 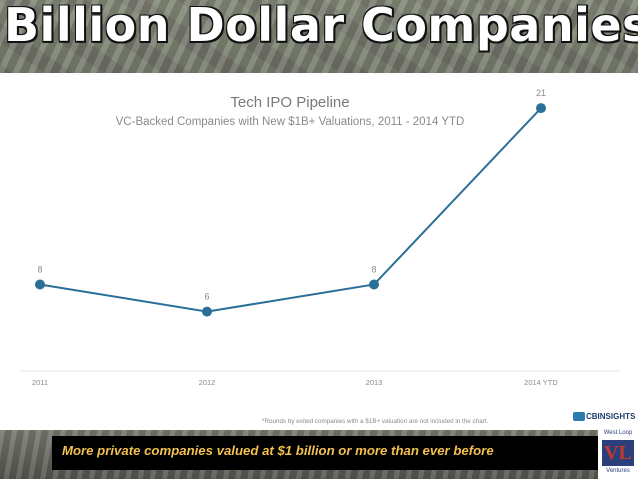 What do you see at coordinates (618, 471) in the screenshot?
I see `logo-bottom-text: Ventures` at bounding box center [618, 471].